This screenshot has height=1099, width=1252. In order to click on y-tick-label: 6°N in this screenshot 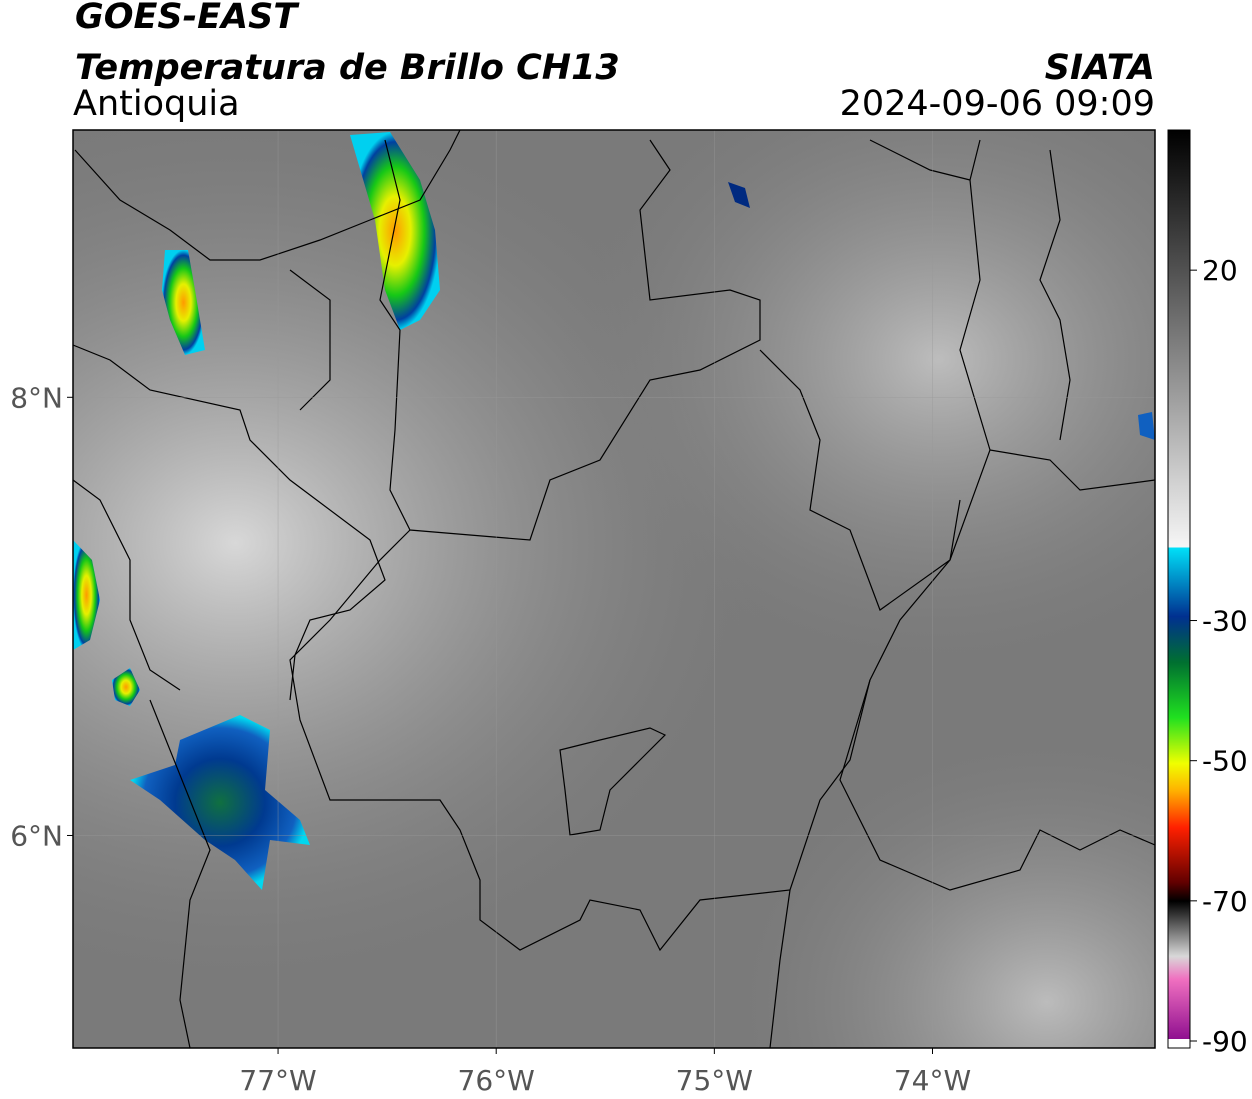, I will do `click(36, 835)`.